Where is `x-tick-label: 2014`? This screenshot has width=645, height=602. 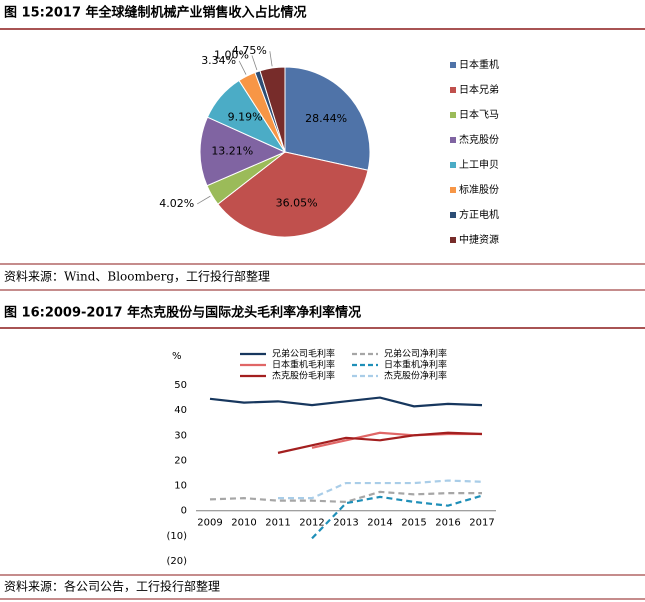
x-tick-label: 2014 is located at coordinates (379, 523).